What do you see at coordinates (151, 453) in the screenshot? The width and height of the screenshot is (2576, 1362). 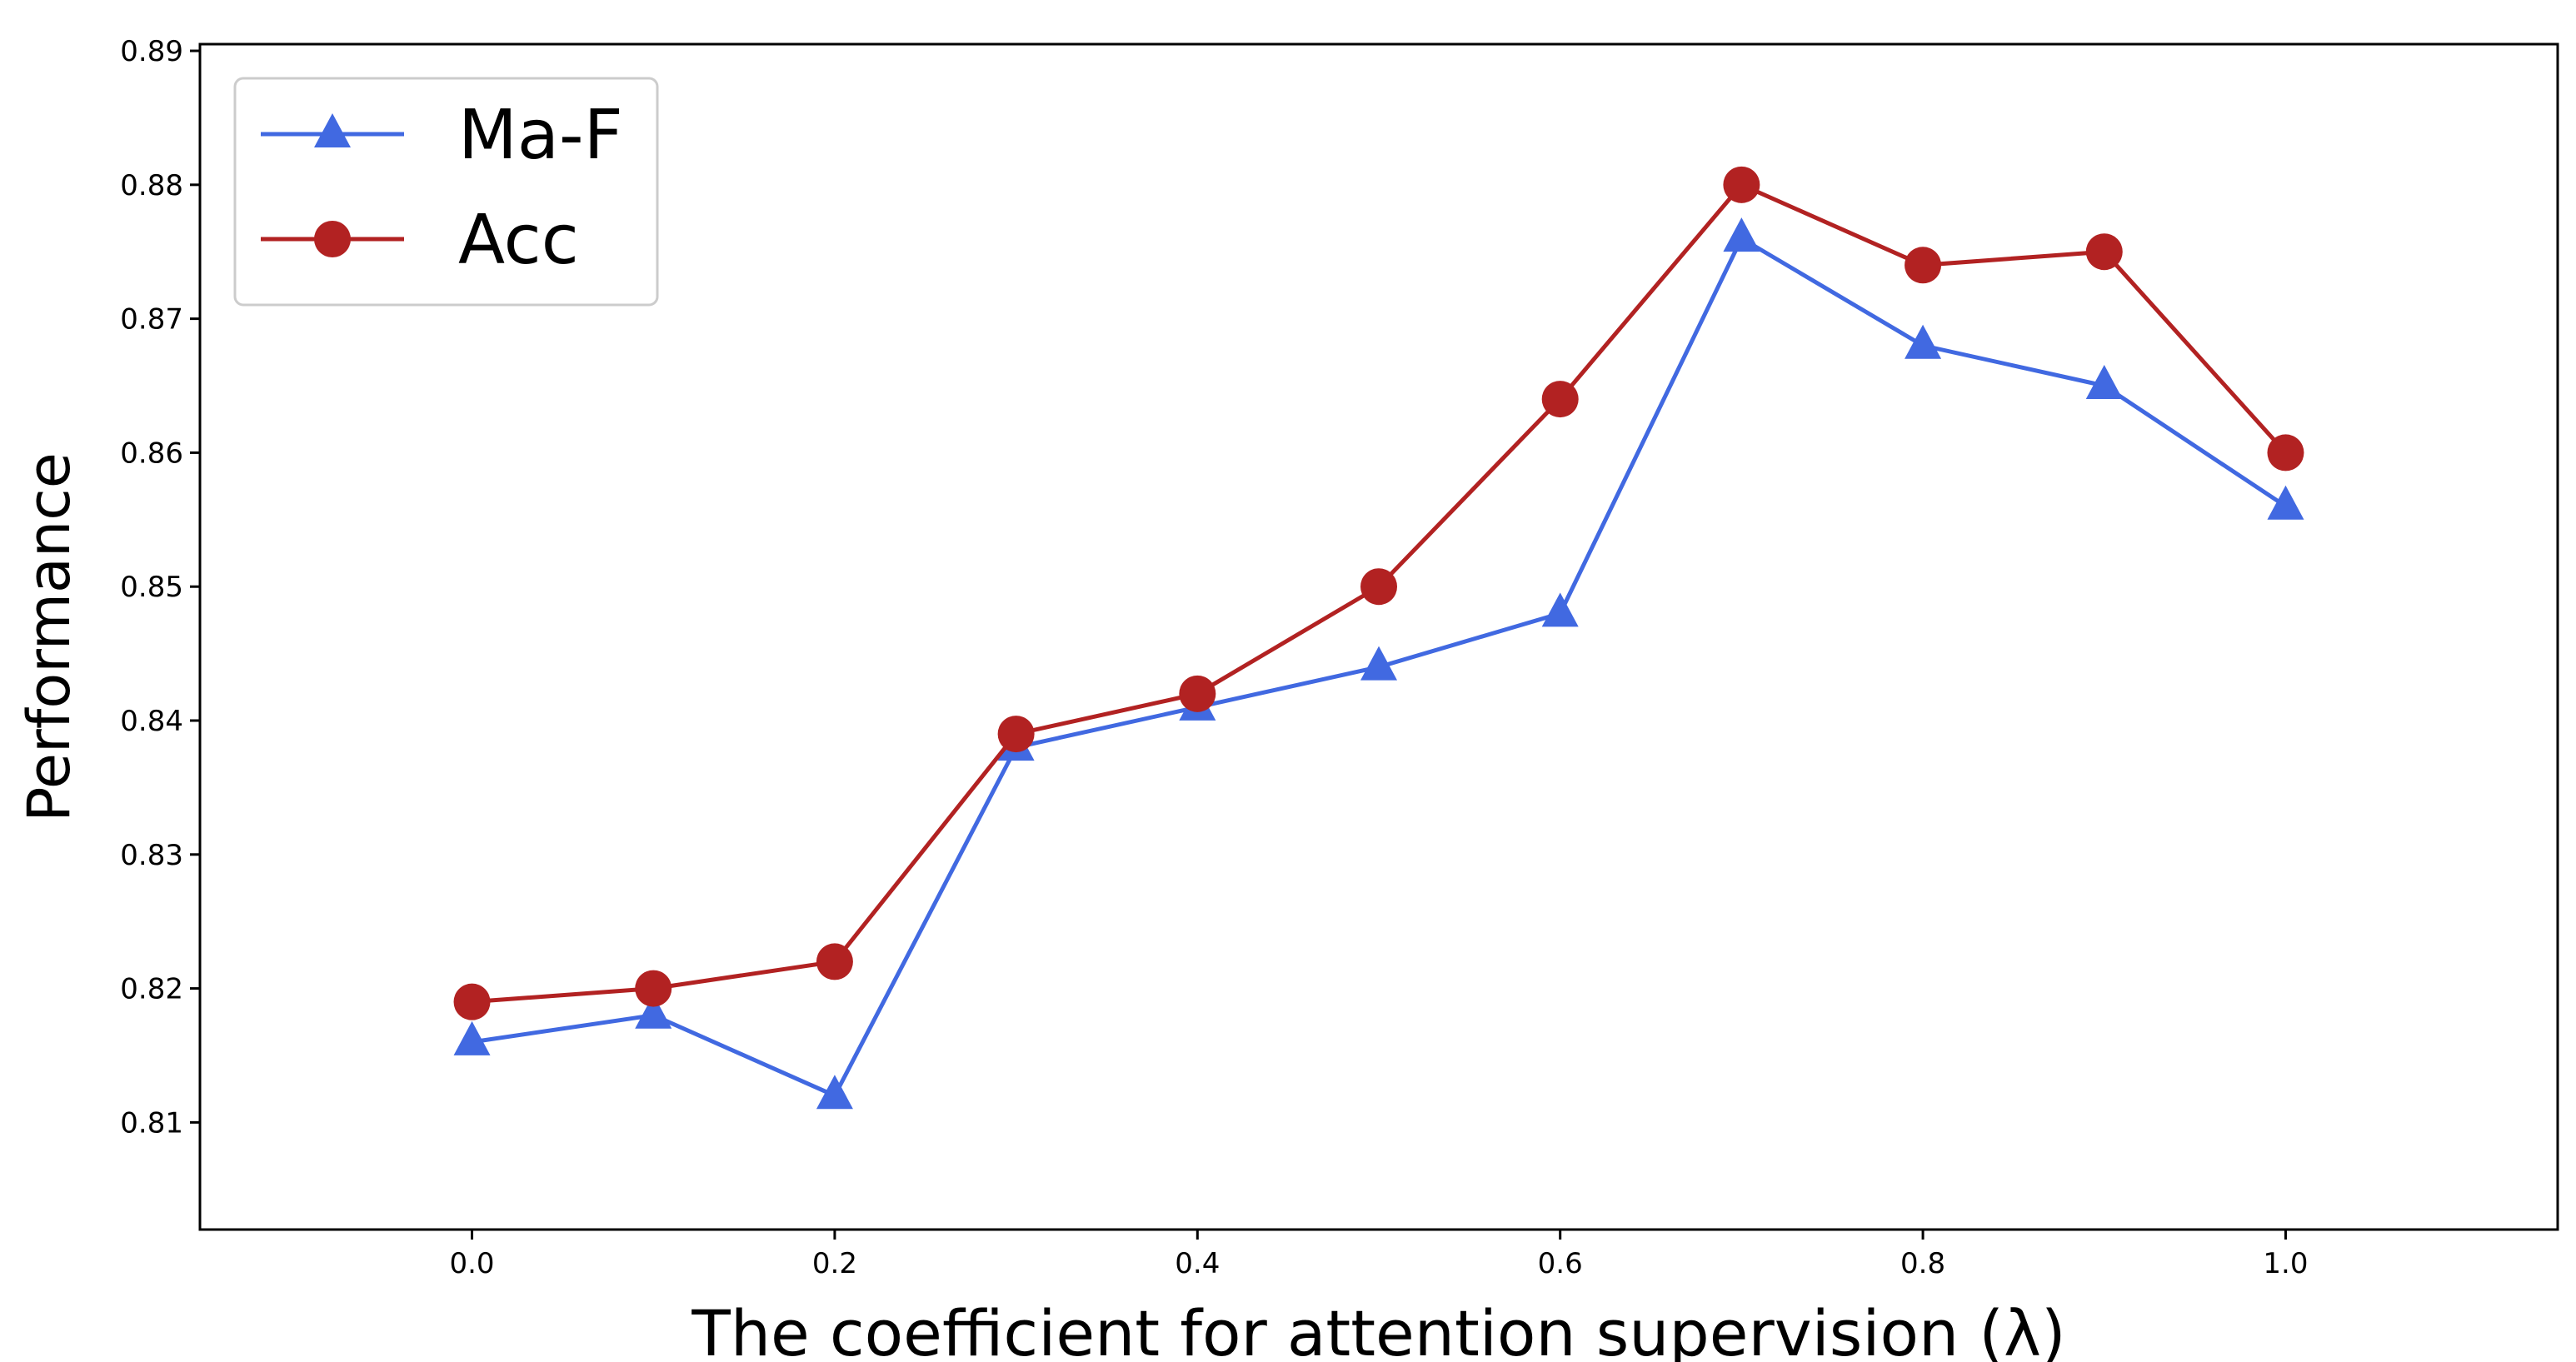 I see `y-tick-label: 0.86` at bounding box center [151, 453].